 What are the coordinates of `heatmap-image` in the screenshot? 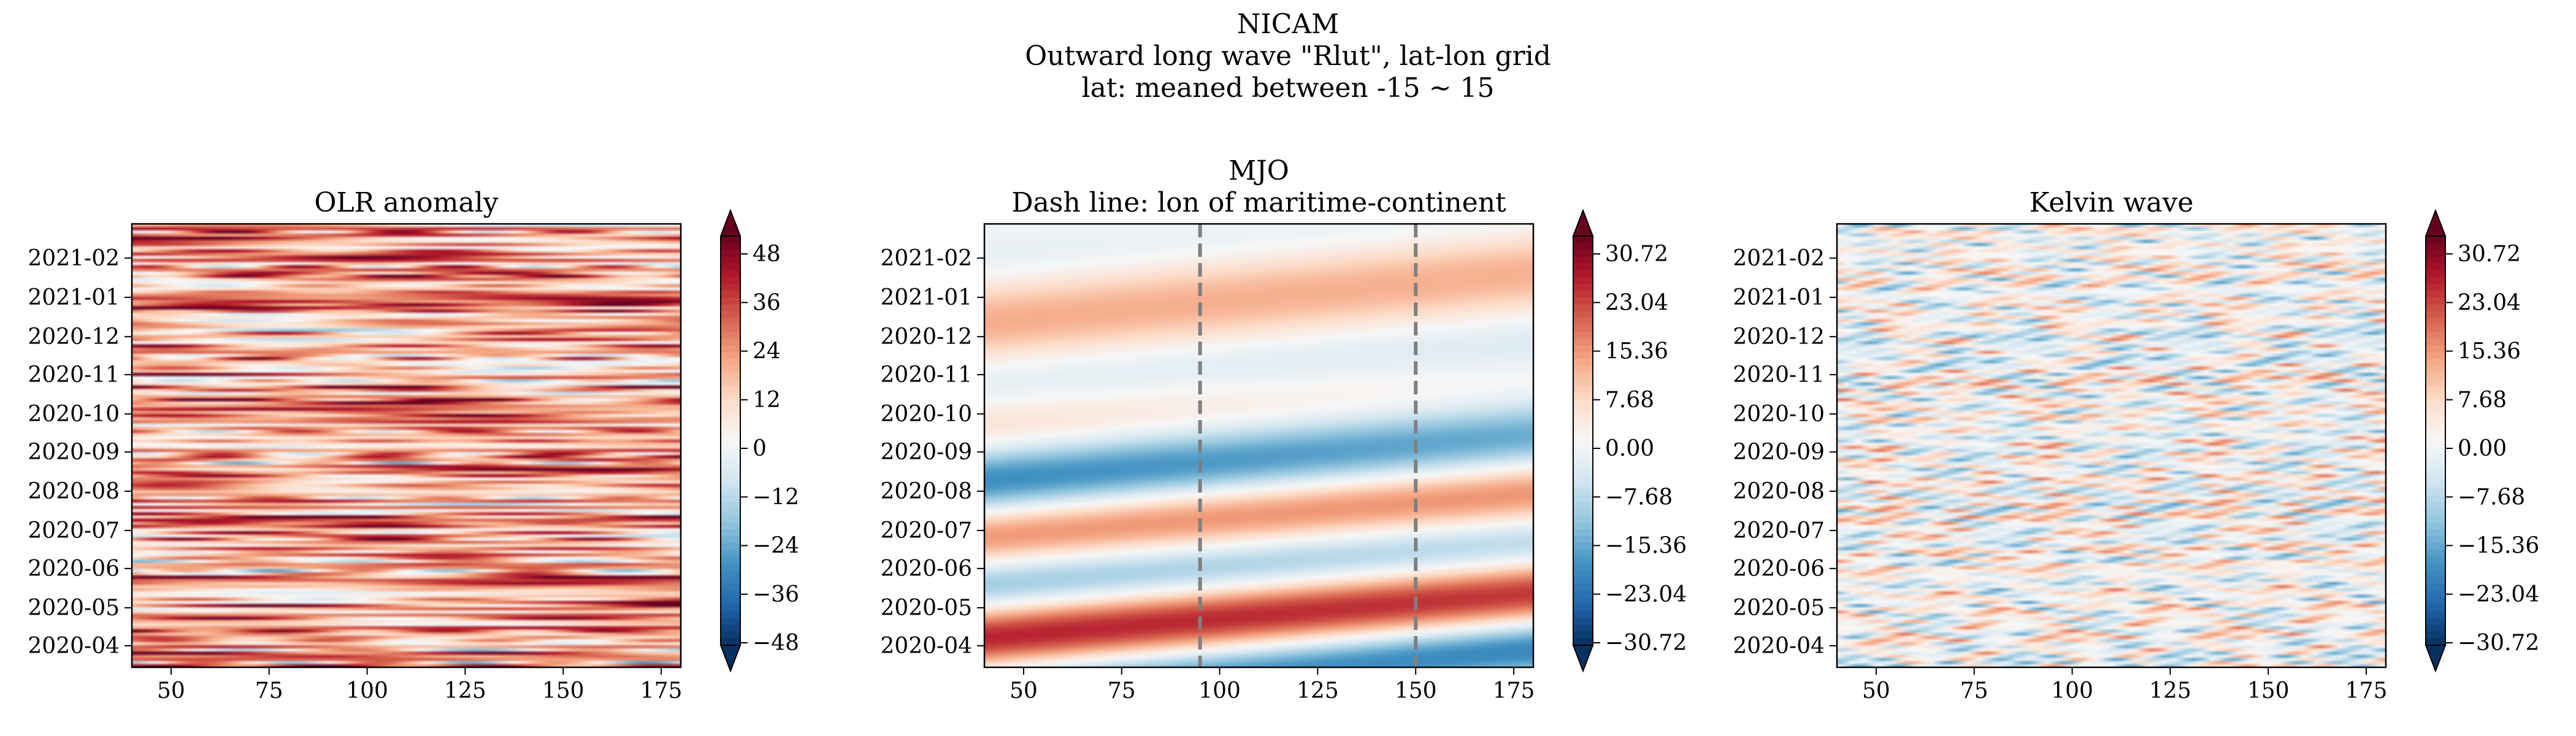 It's located at (406, 445).